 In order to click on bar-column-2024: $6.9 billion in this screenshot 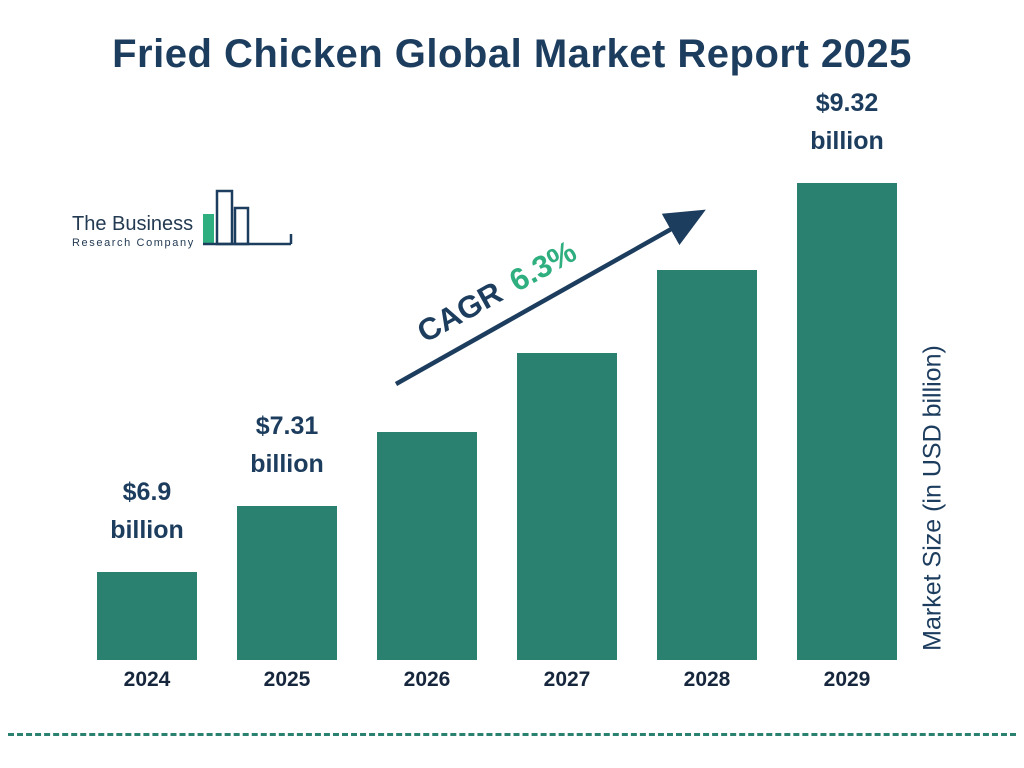, I will do `click(147, 421)`.